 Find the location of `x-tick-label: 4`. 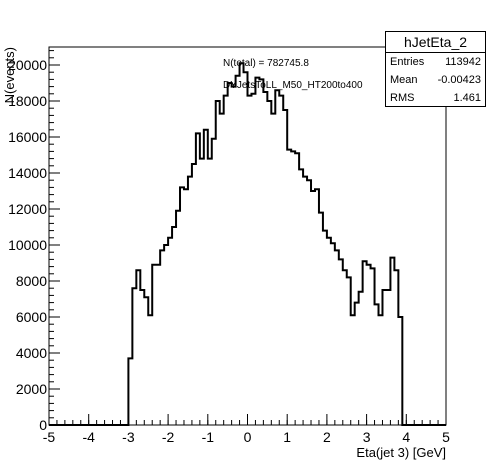

x-tick-label: 4 is located at coordinates (406, 437).